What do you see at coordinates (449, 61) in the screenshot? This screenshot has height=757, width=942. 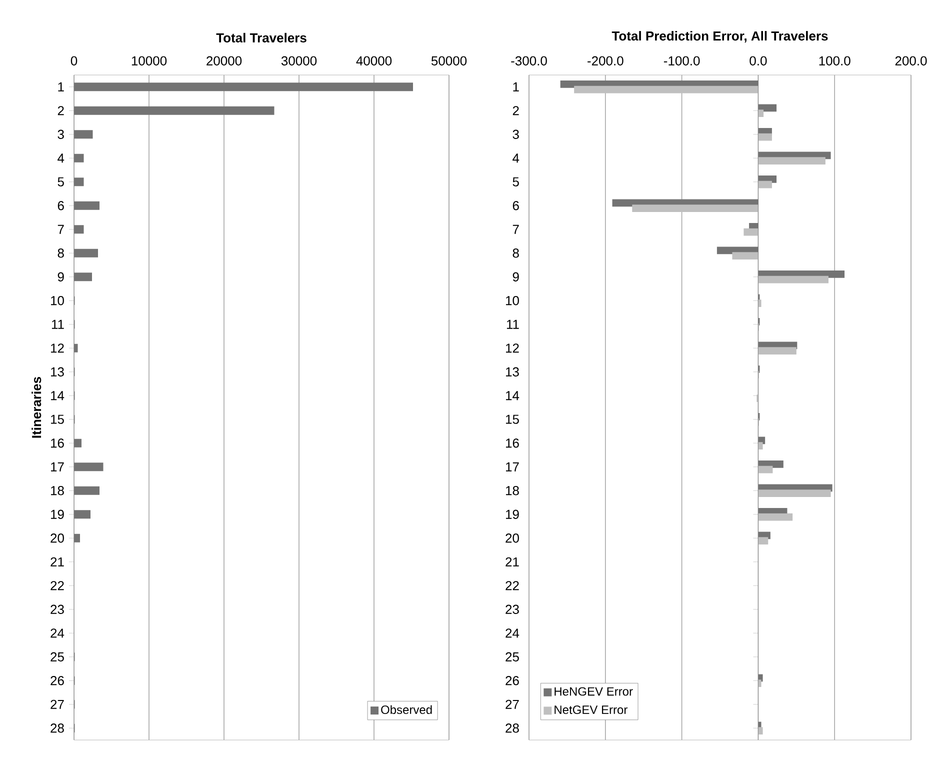 I see `x-tick-label: 50000` at bounding box center [449, 61].